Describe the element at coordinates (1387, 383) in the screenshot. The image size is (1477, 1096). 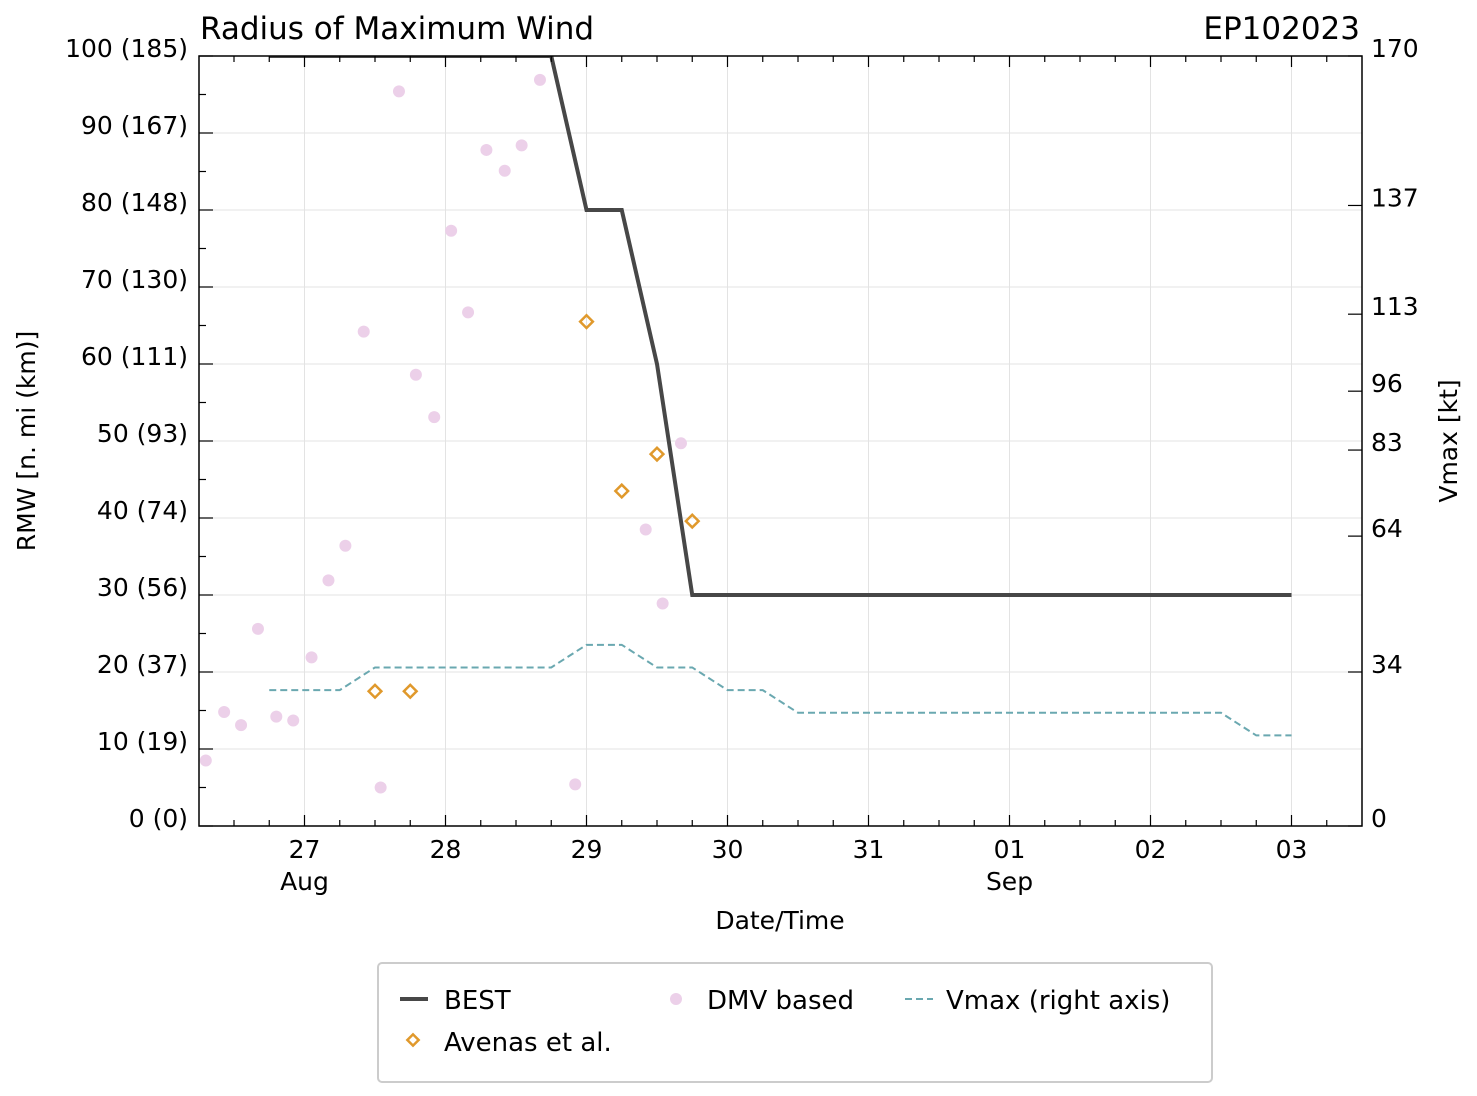
I see `y2-tick-label: 96` at that location.